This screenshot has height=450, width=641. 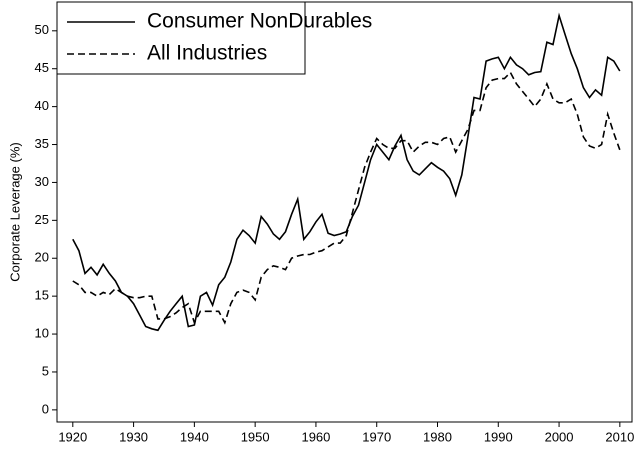 I want to click on y-tick-label: 40, so click(x=42, y=105).